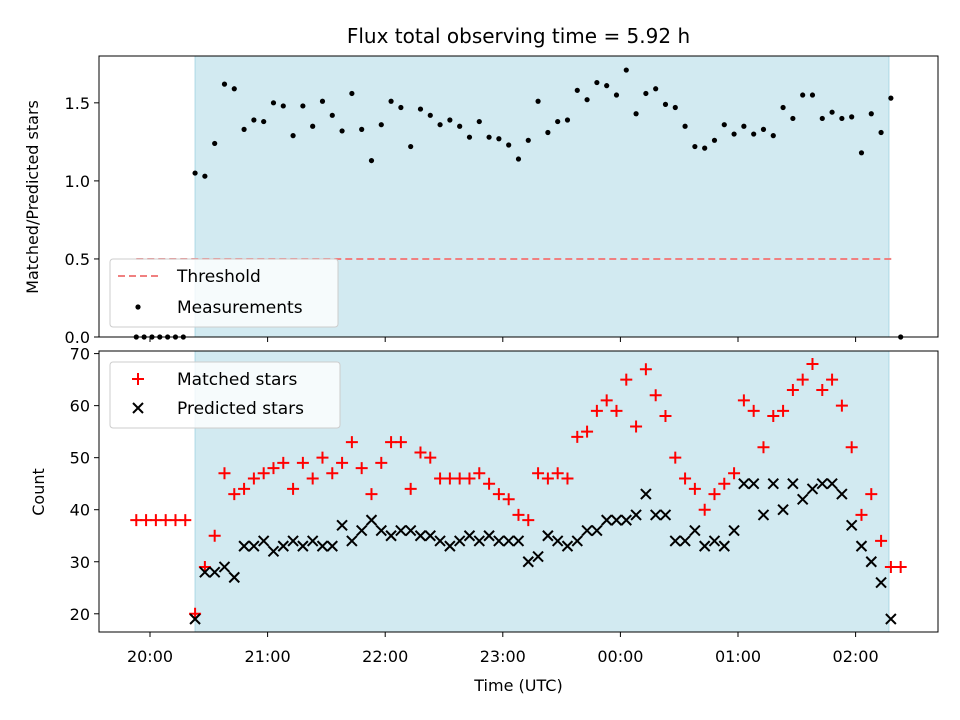  I want to click on measurements-legend-label: Measurements, so click(240, 308).